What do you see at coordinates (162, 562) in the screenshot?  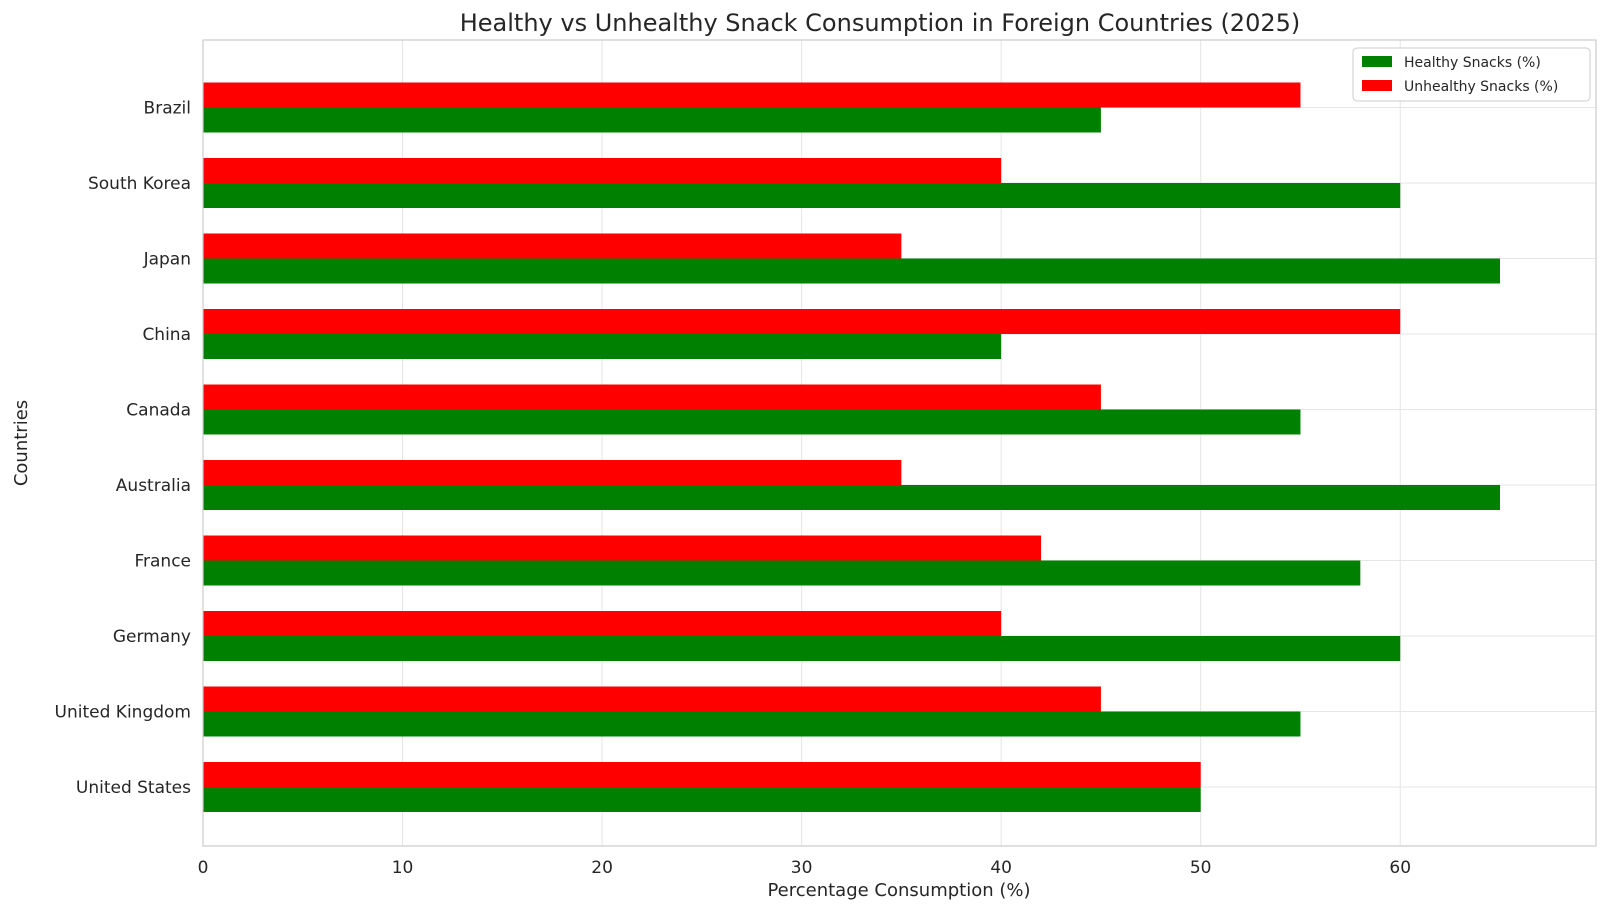 I see `y-tick-label: France` at bounding box center [162, 562].